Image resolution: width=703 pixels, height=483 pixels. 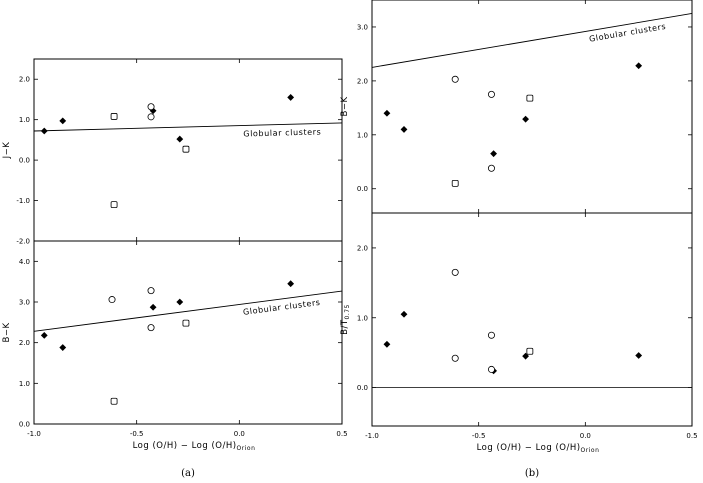 What do you see at coordinates (345, 327) in the screenshot?
I see `y-axis-label-main: B/T` at bounding box center [345, 327].